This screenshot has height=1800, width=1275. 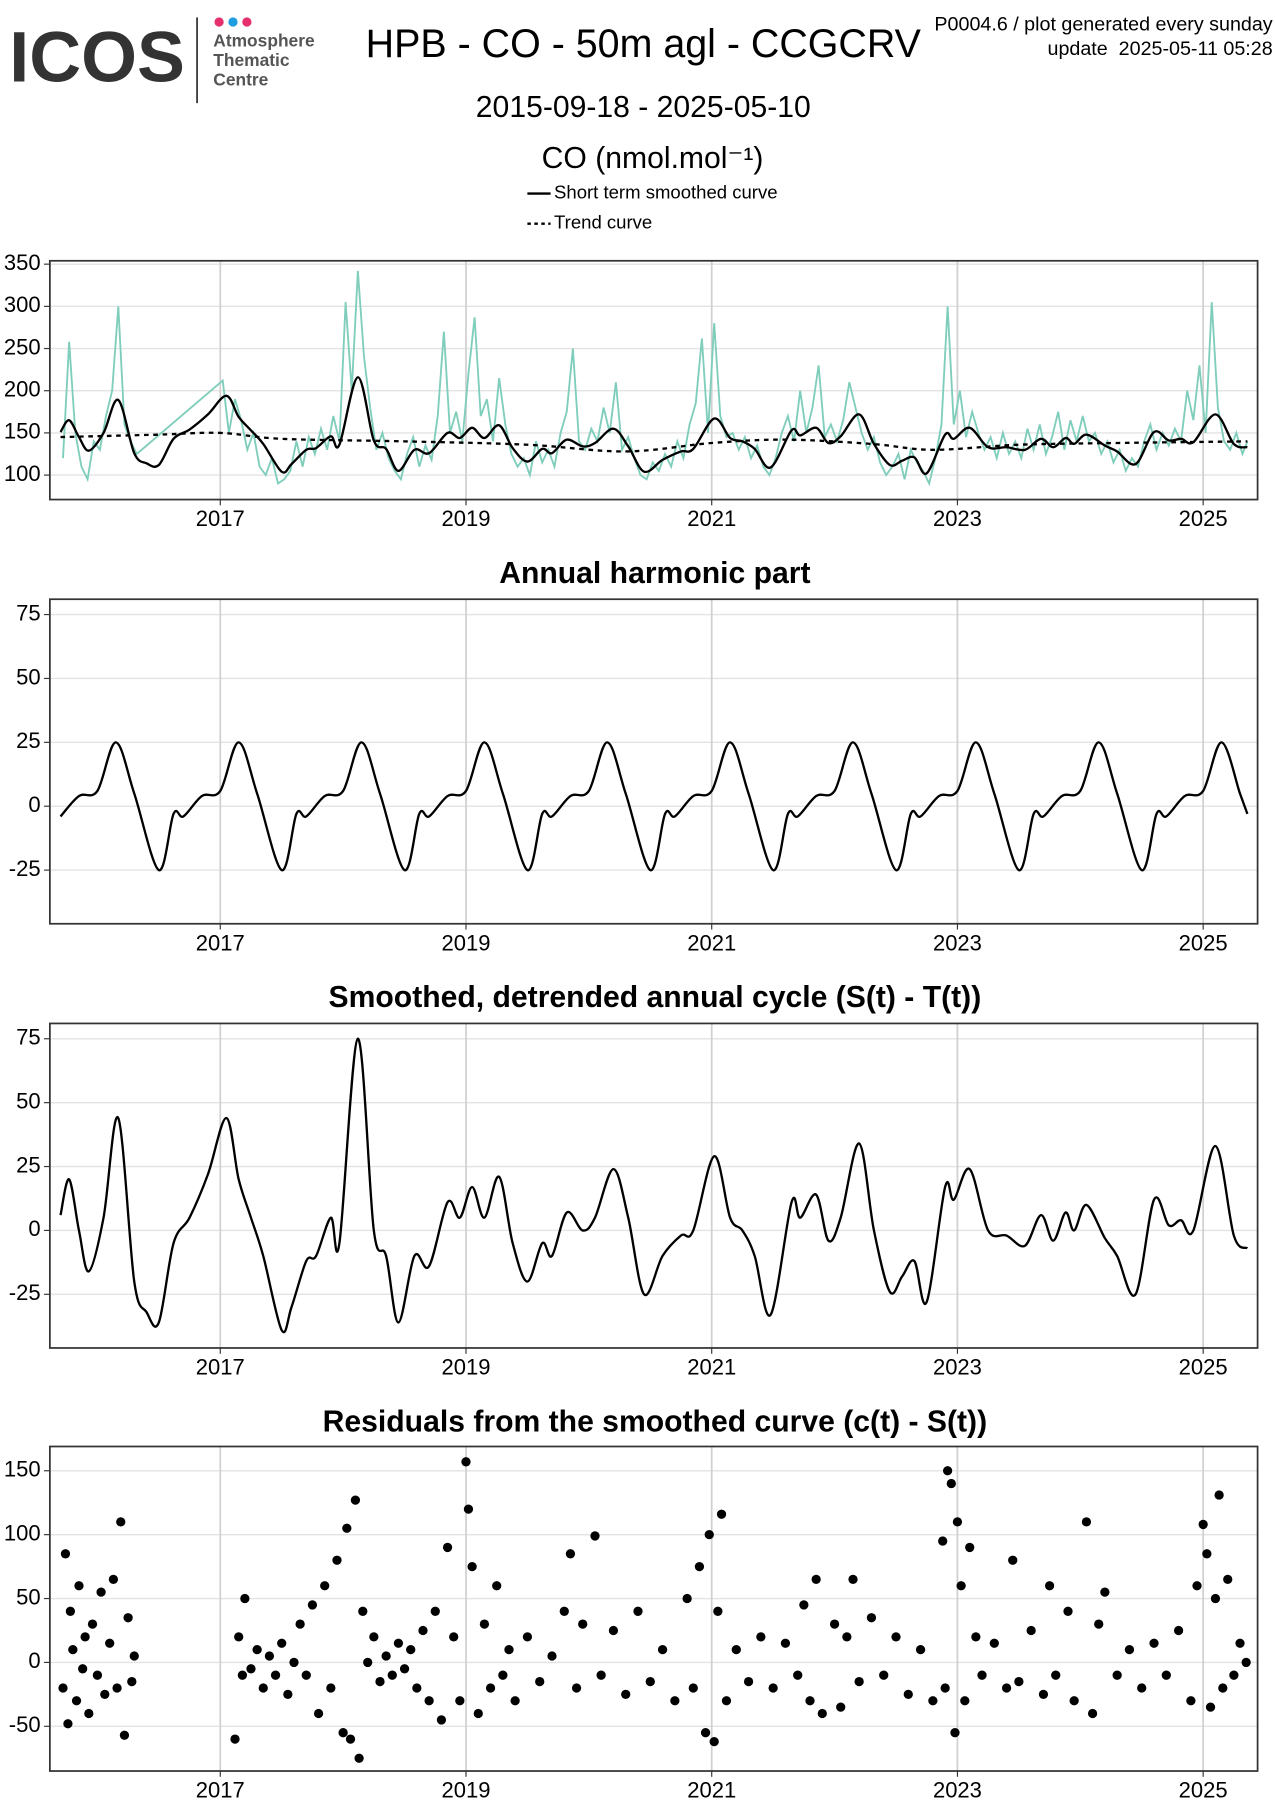 What do you see at coordinates (97, 58) in the screenshot?
I see `logo-text: ICOS` at bounding box center [97, 58].